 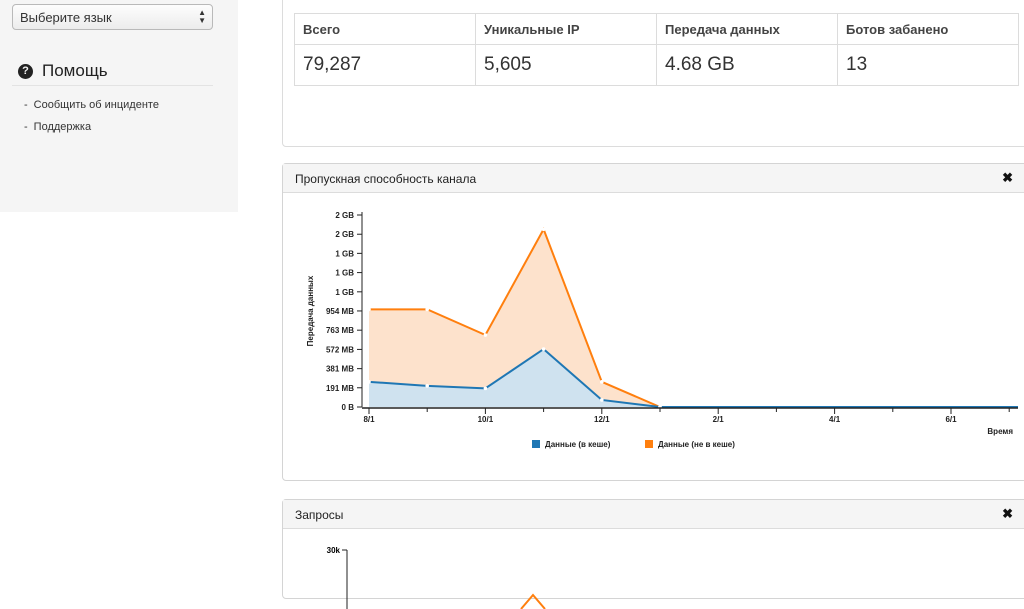 What do you see at coordinates (533, 601) in the screenshot?
I see `requests-series-line` at bounding box center [533, 601].